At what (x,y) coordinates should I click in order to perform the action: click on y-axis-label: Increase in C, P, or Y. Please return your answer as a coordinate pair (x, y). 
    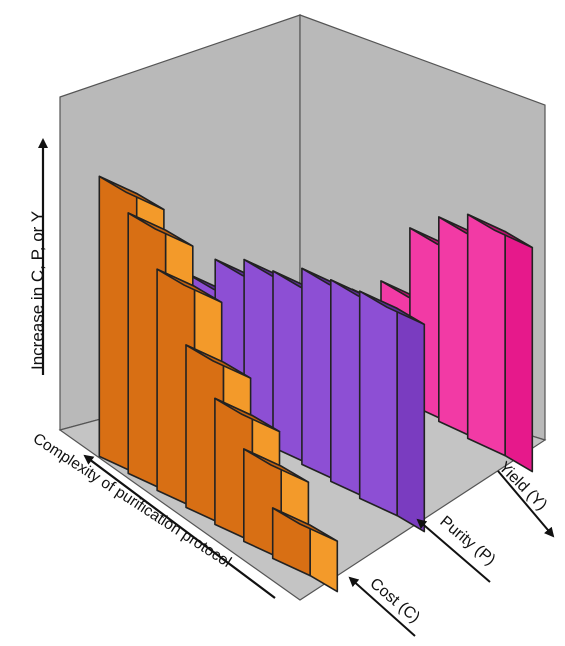
    Looking at the image, I should click on (37, 290).